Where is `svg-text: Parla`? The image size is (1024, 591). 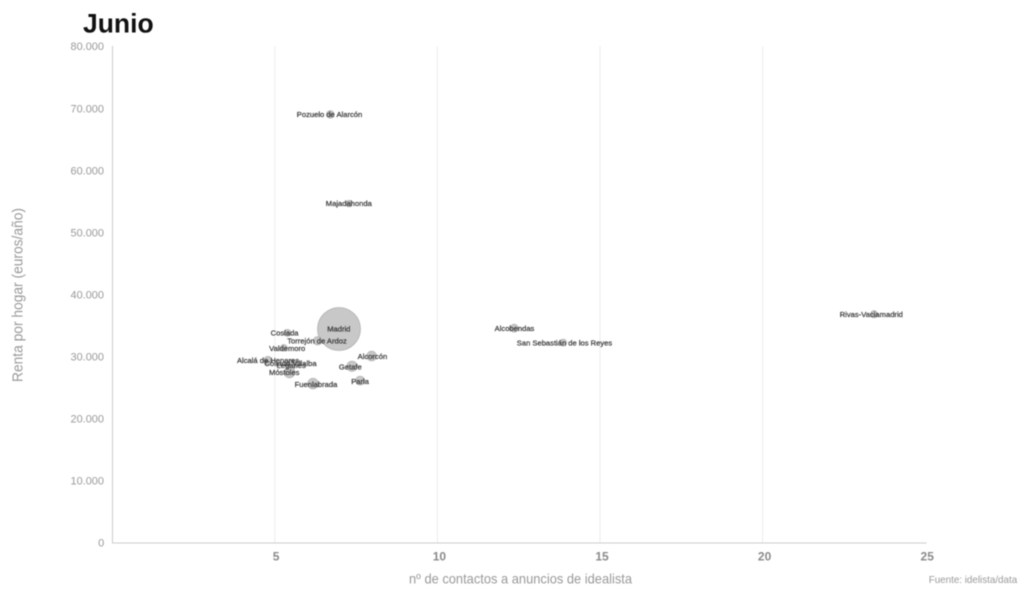 svg-text: Parla is located at coordinates (360, 381).